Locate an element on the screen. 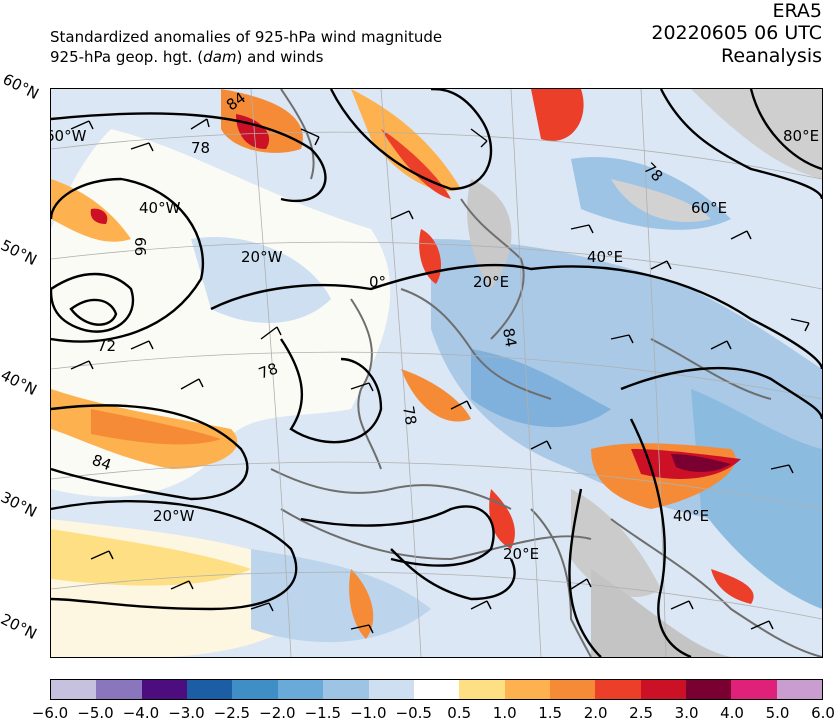 The width and height of the screenshot is (834, 724). contour-label: 72 is located at coordinates (106, 346).